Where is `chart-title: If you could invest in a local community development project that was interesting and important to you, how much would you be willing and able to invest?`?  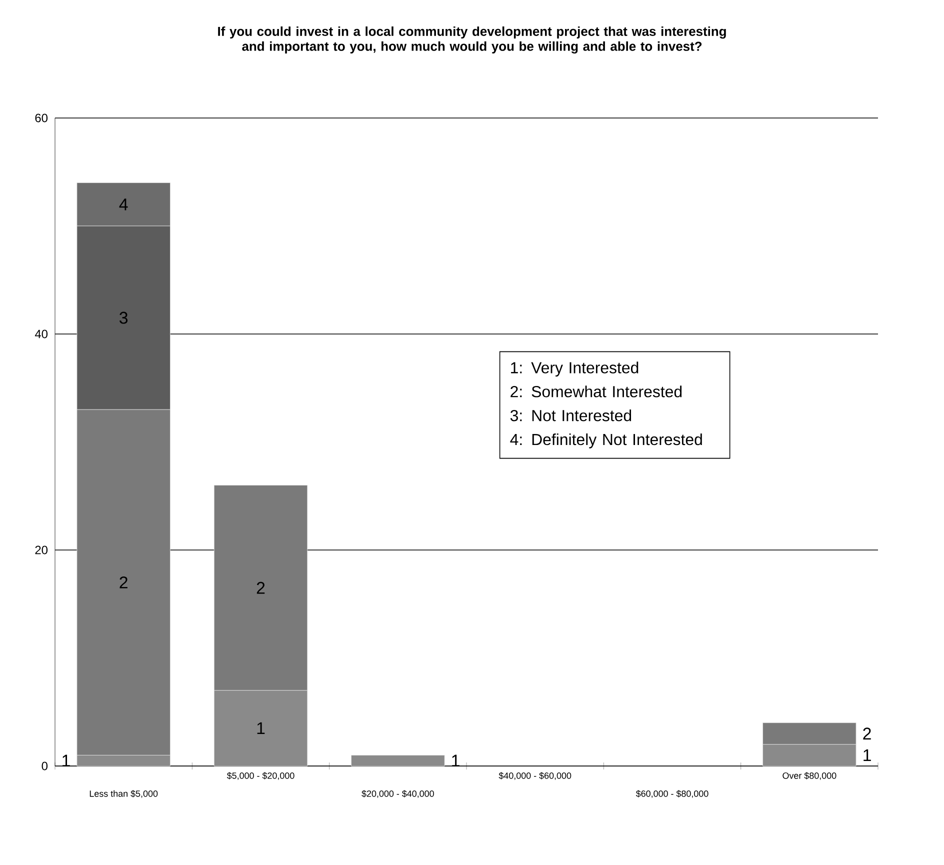 chart-title: If you could invest in a local community development project that was interesting and important to you, how much would you be willing and able to invest? is located at coordinates (472, 40).